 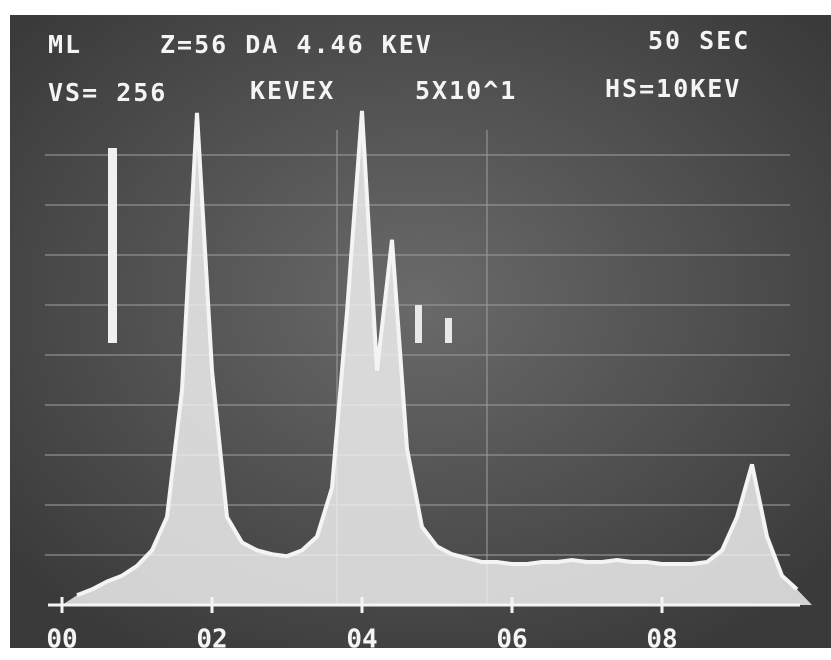 What do you see at coordinates (661, 640) in the screenshot?
I see `x-tick-label: 08` at bounding box center [661, 640].